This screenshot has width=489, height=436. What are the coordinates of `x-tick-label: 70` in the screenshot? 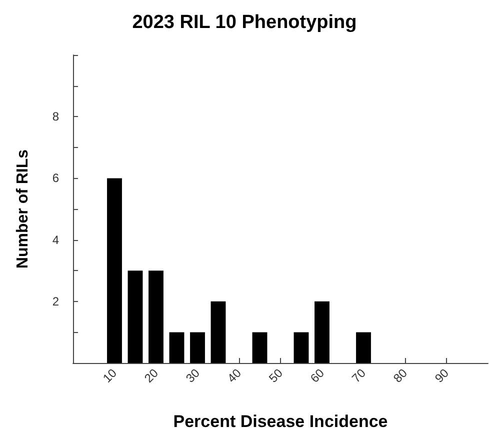 It's located at (359, 376).